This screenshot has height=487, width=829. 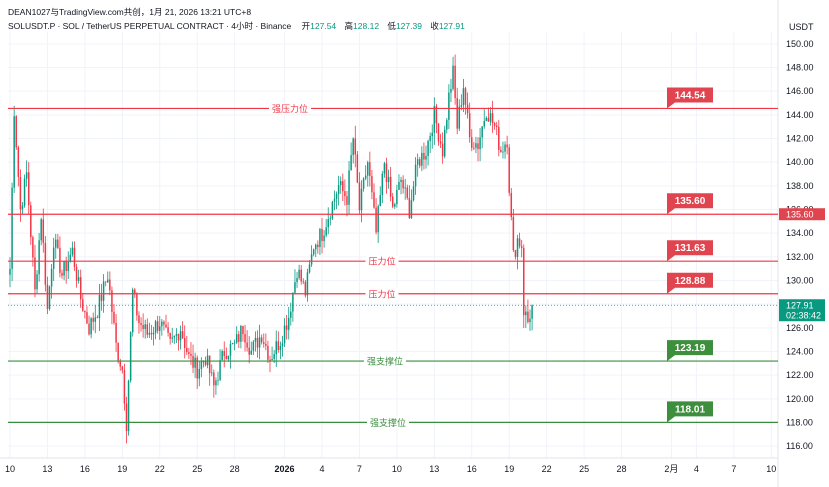 What do you see at coordinates (800, 44) in the screenshot?
I see `y-tick-label: 150.00` at bounding box center [800, 44].